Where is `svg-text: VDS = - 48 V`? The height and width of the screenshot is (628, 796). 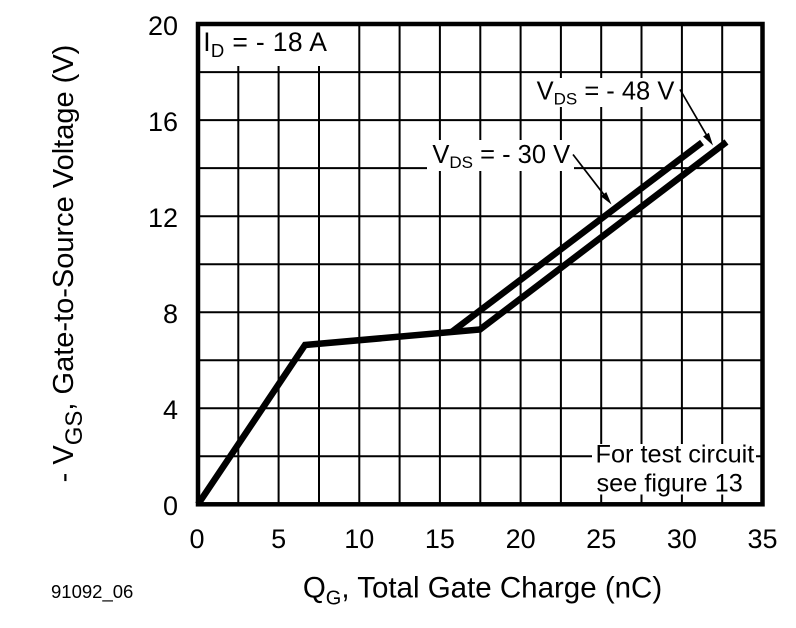 svg-text: VDS = - 48 V is located at coordinates (606, 93).